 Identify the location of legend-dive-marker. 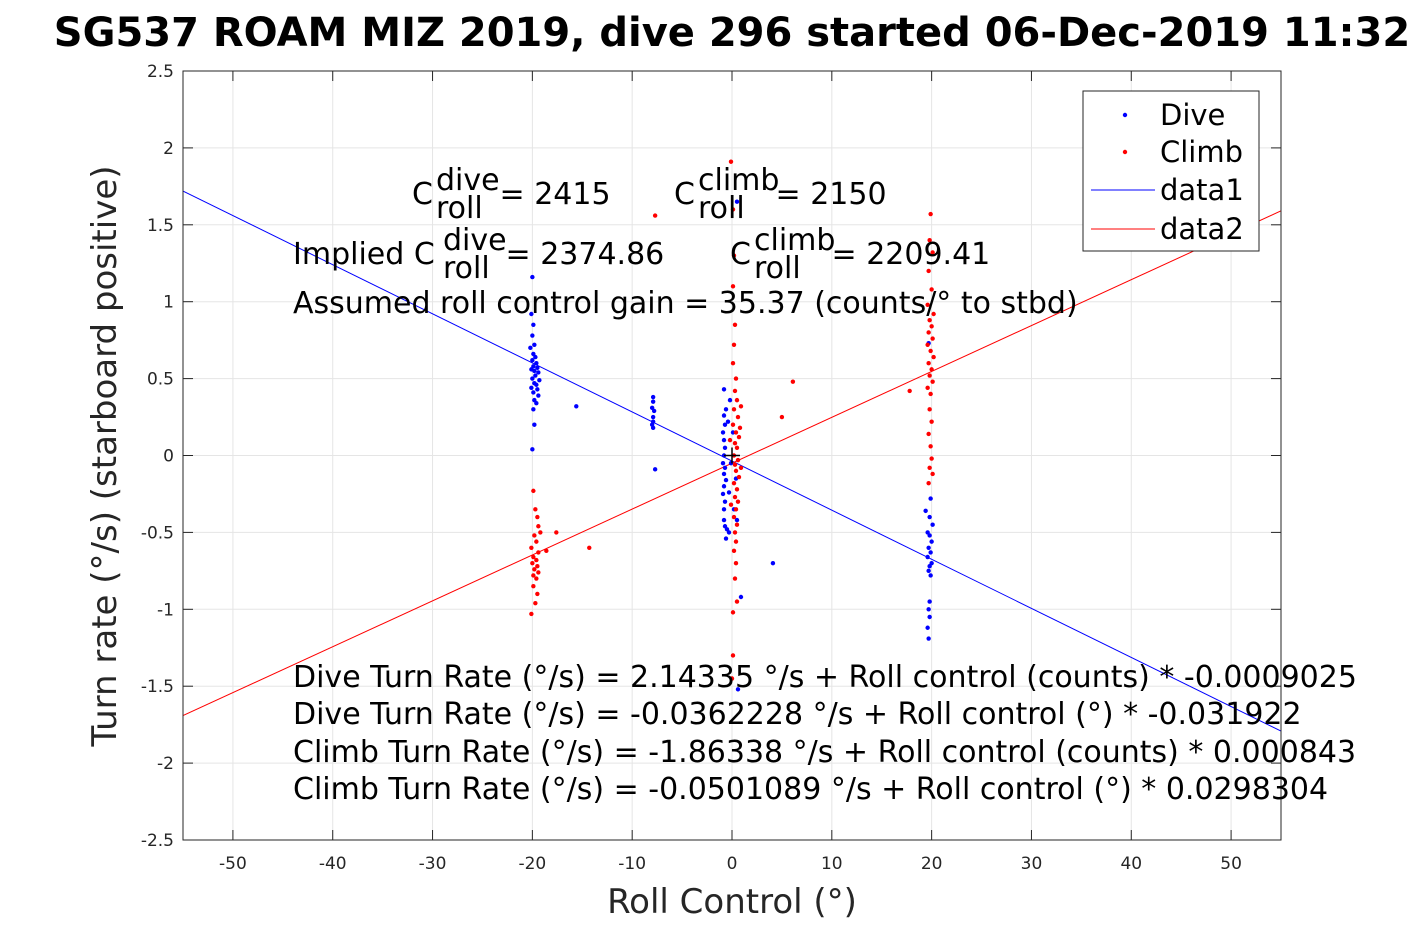
(1125, 115).